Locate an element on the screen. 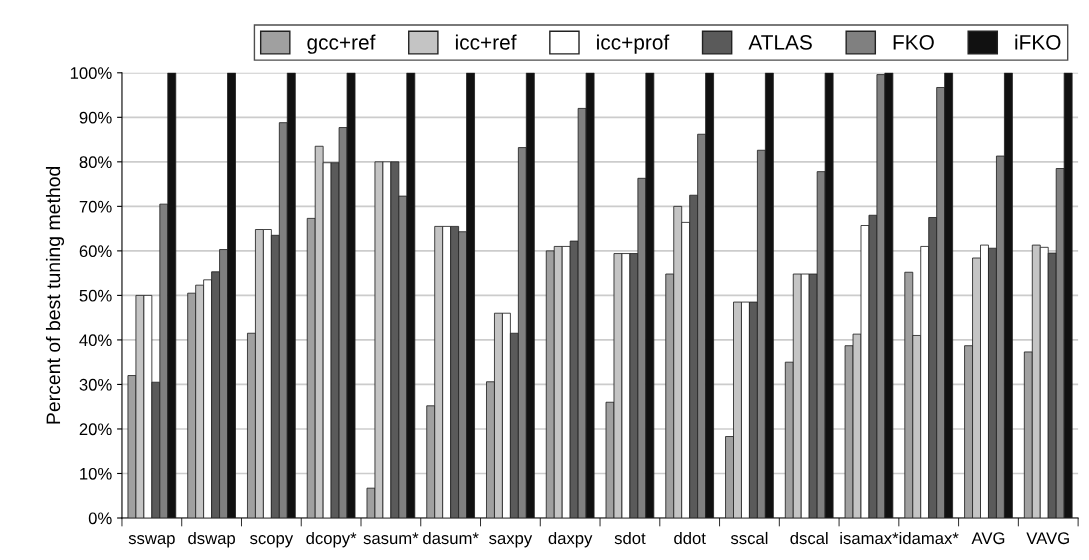  legend-label: icc+ref is located at coordinates (486, 42).